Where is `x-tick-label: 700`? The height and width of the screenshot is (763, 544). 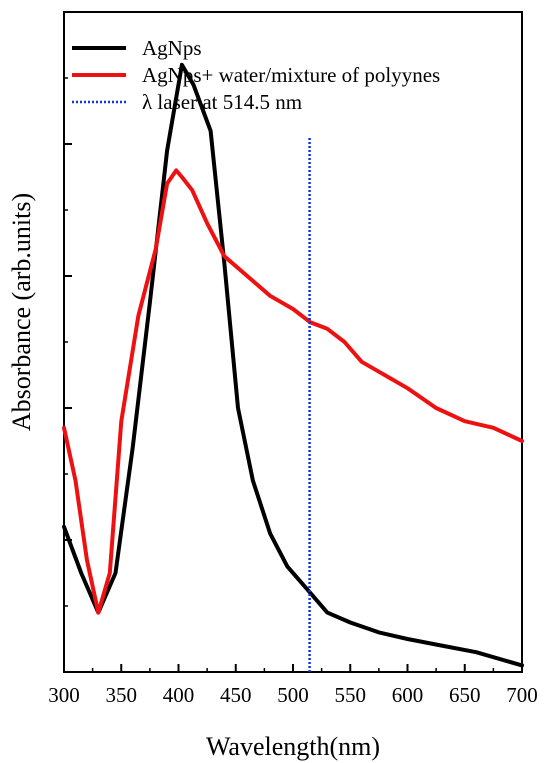
x-tick-label: 700 is located at coordinates (522, 695).